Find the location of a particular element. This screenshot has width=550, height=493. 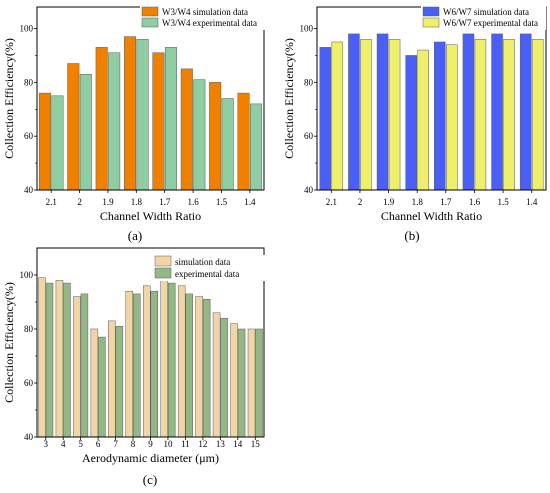

x-tick-label: 2 is located at coordinates (360, 202).